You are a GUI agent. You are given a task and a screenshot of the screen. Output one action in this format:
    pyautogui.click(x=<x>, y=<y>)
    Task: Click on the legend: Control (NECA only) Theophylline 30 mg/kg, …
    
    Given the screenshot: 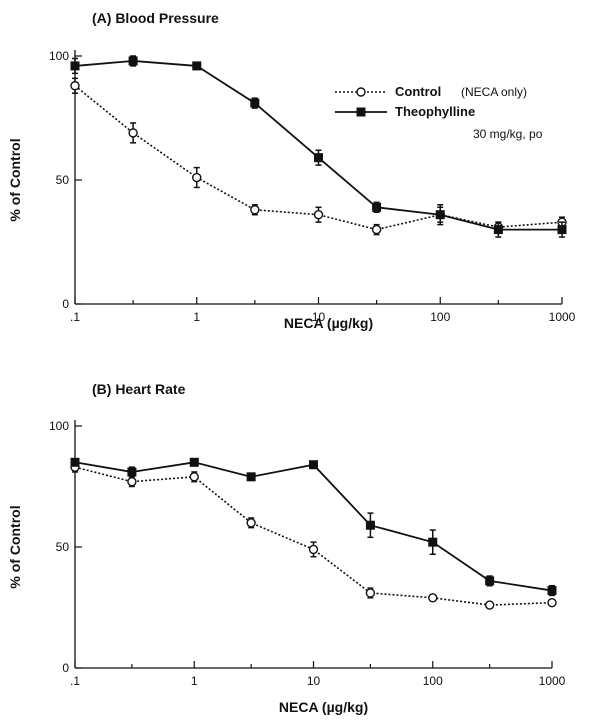 What is the action you would take?
    pyautogui.click(x=439, y=112)
    